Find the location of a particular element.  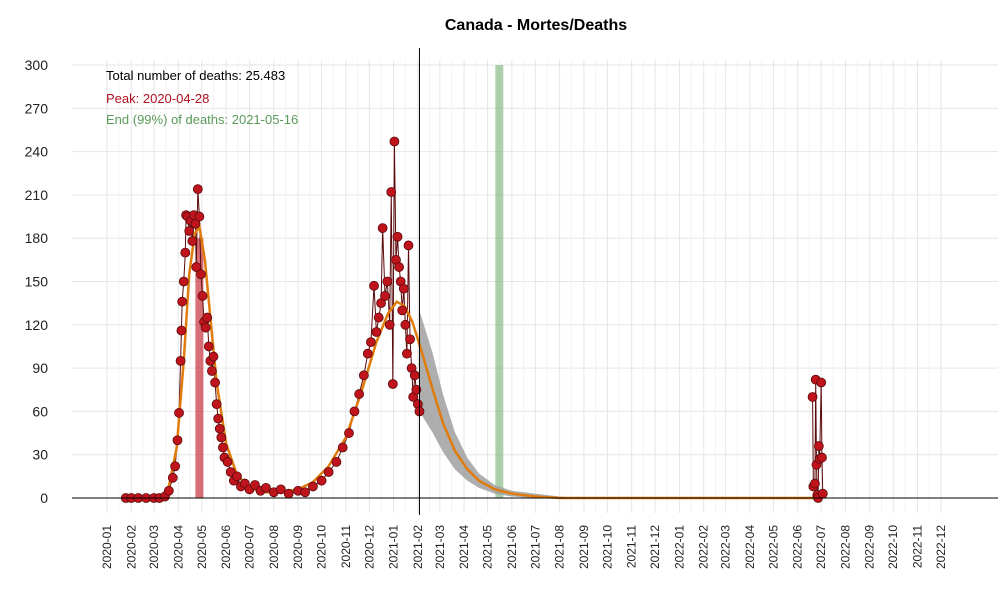

x-tick-label: 2021-10 is located at coordinates (607, 547).